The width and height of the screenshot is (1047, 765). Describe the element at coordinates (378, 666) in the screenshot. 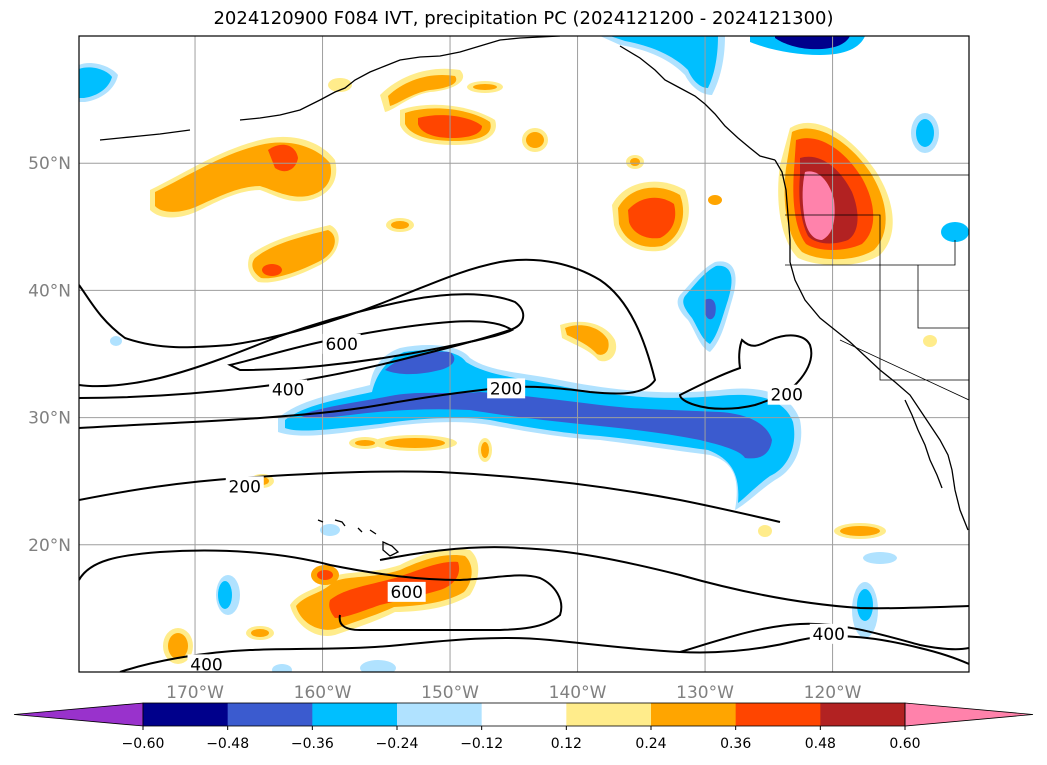

I see `shade-neg-s4` at that location.